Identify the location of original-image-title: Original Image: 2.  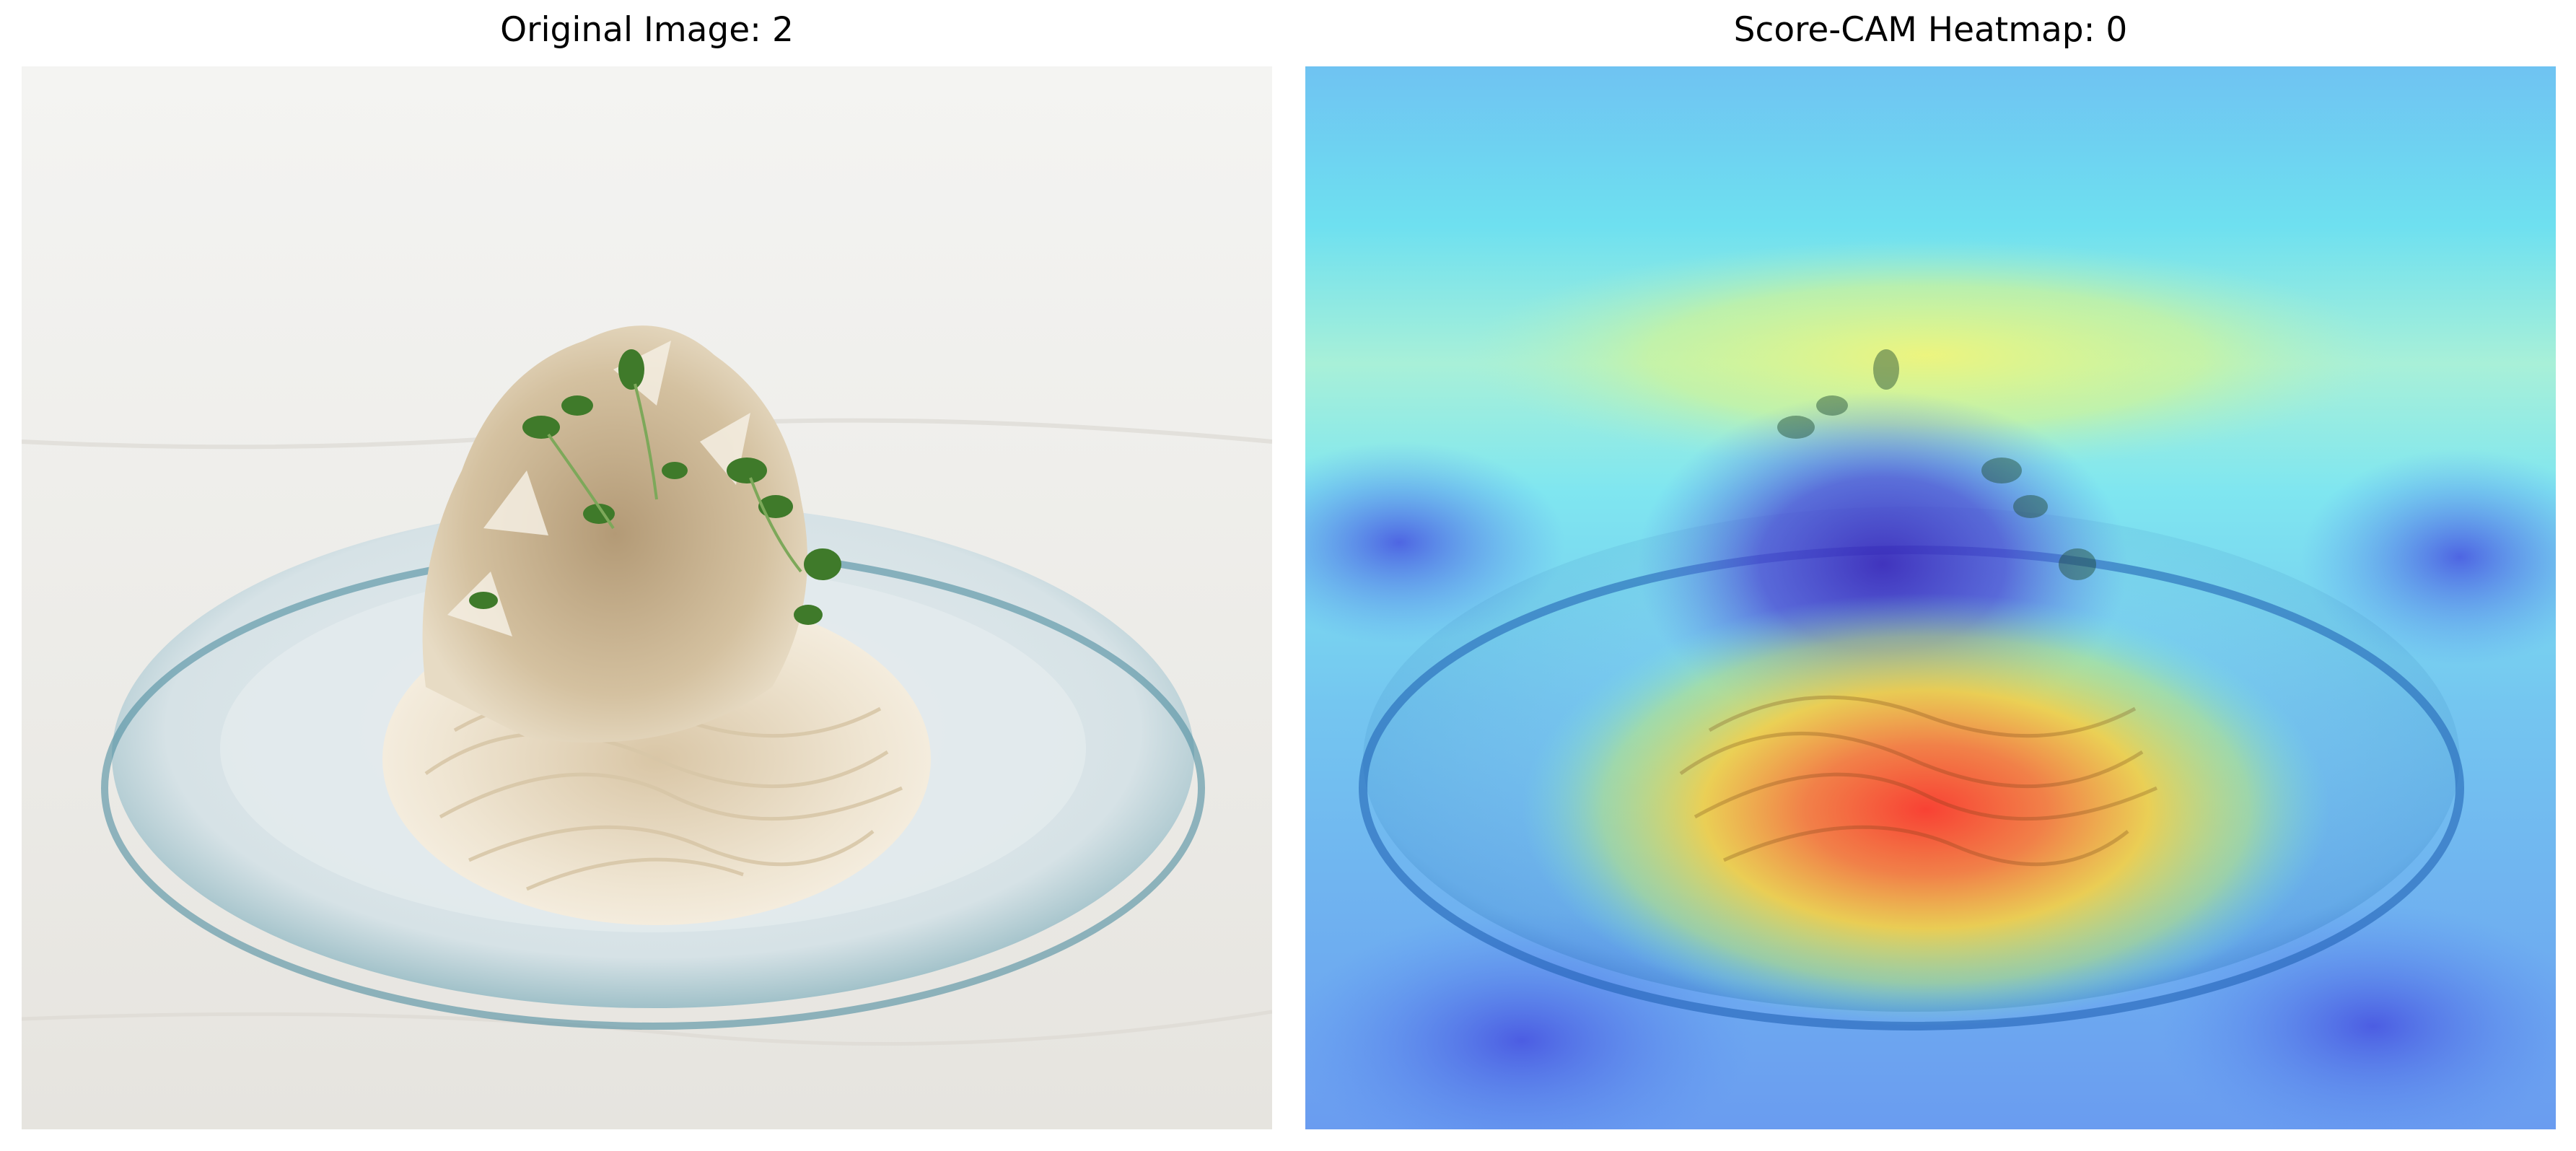
(647, 30).